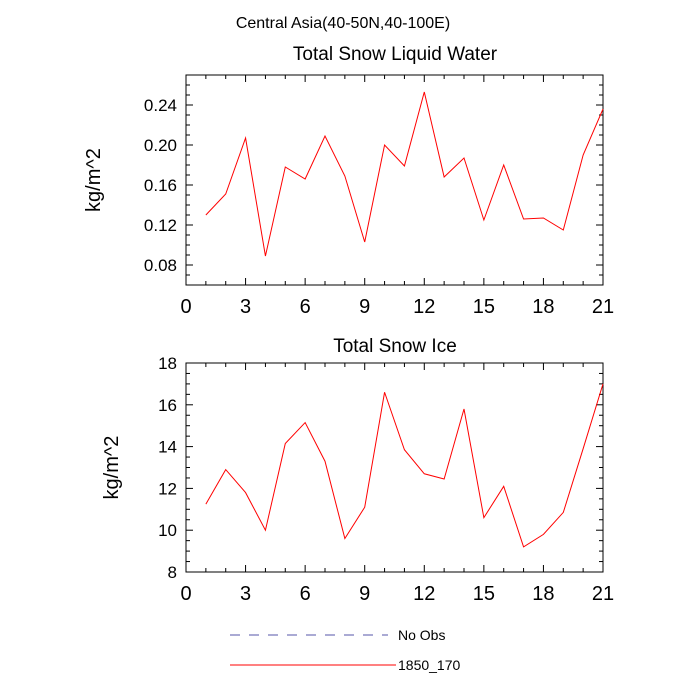 The height and width of the screenshot is (700, 700). I want to click on y-tick-label: 0.20, so click(160, 145).